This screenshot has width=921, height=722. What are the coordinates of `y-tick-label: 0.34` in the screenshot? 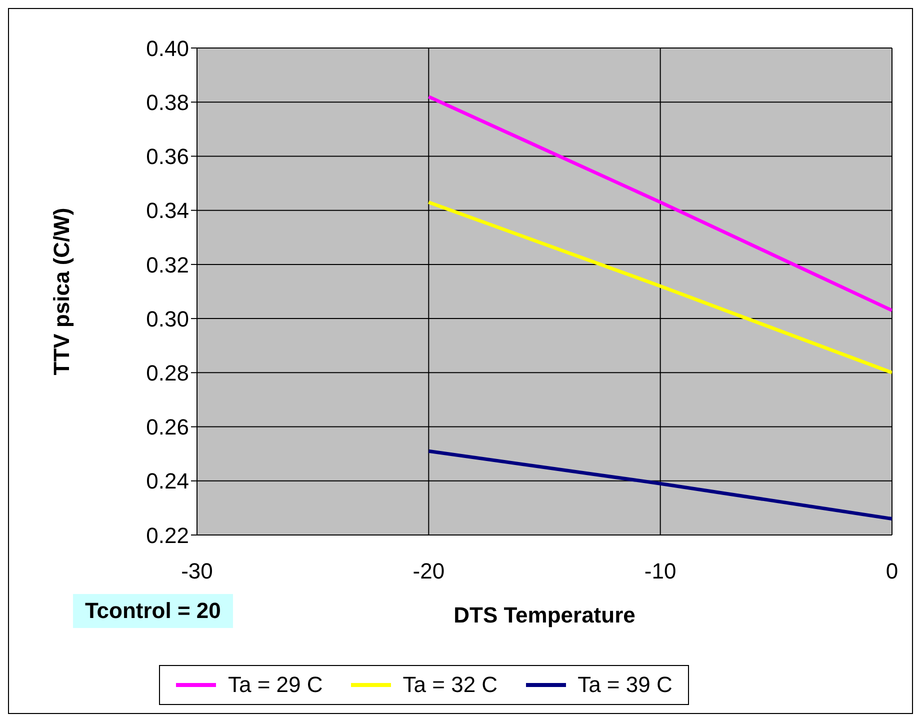 It's located at (167, 211).